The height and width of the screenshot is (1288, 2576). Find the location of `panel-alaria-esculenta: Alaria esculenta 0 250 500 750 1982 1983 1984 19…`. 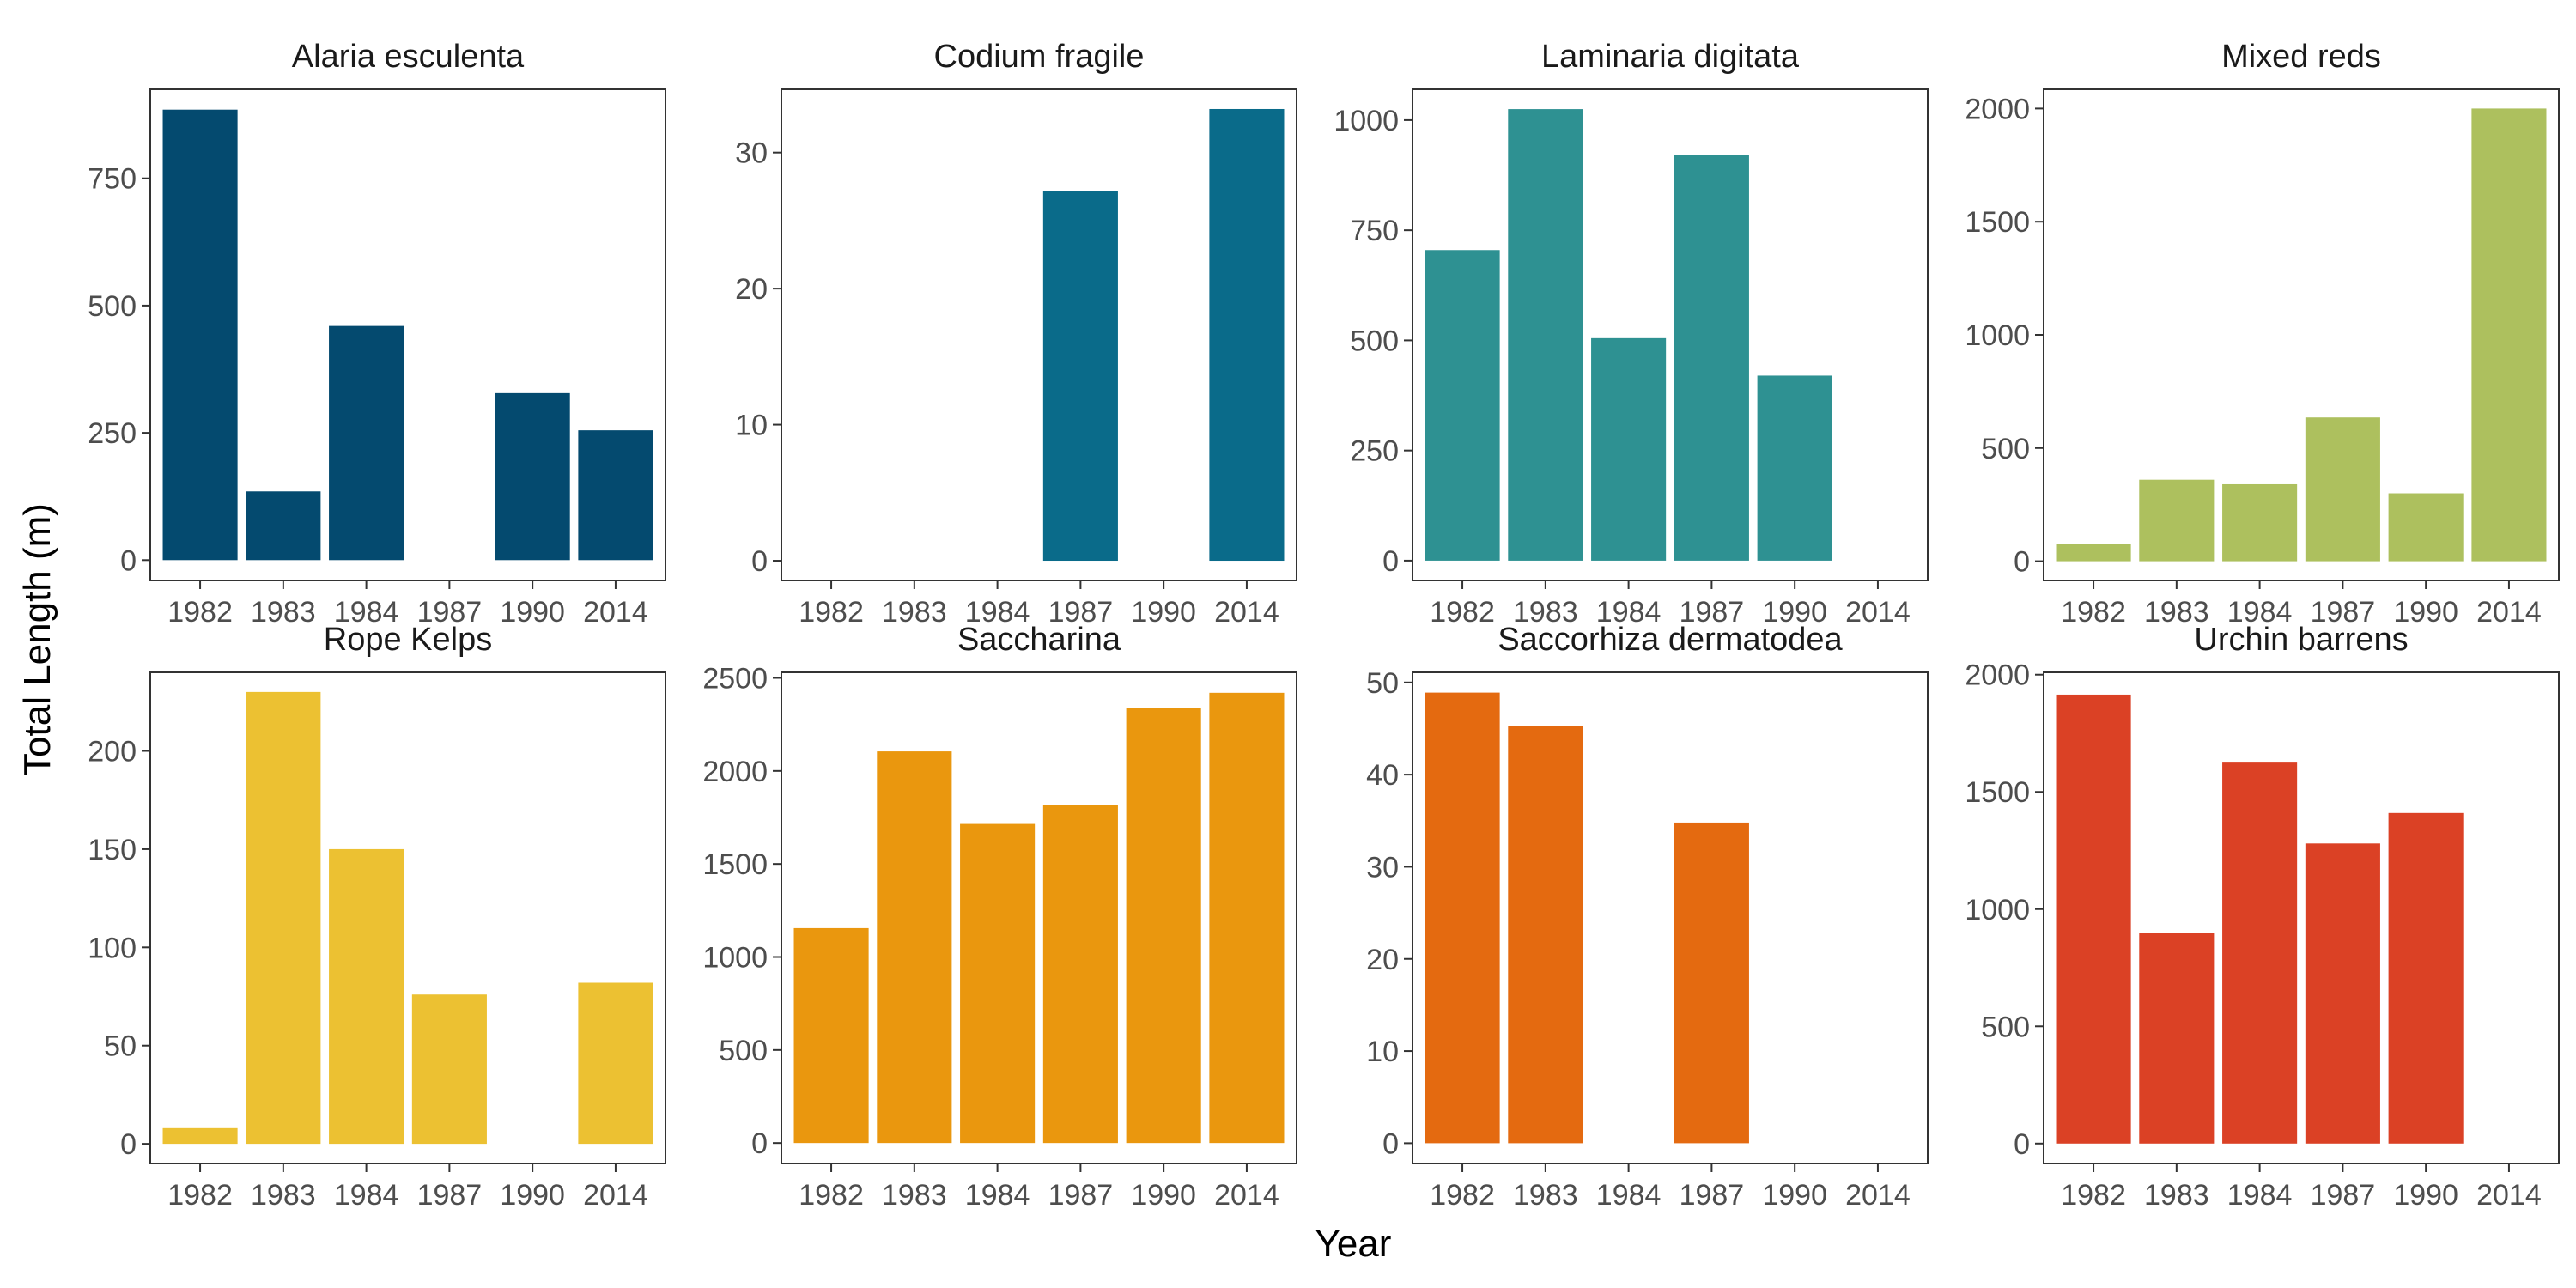

panel-alaria-esculenta: Alaria esculenta 0 250 500 750 1982 1983 1984 19… is located at coordinates (377, 334).